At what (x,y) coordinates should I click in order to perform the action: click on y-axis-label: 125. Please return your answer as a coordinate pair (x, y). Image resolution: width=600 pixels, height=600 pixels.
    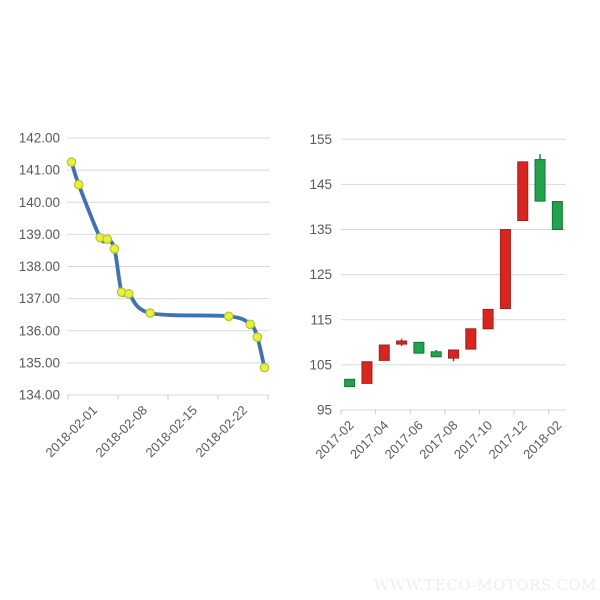
    Looking at the image, I should click on (320, 274).